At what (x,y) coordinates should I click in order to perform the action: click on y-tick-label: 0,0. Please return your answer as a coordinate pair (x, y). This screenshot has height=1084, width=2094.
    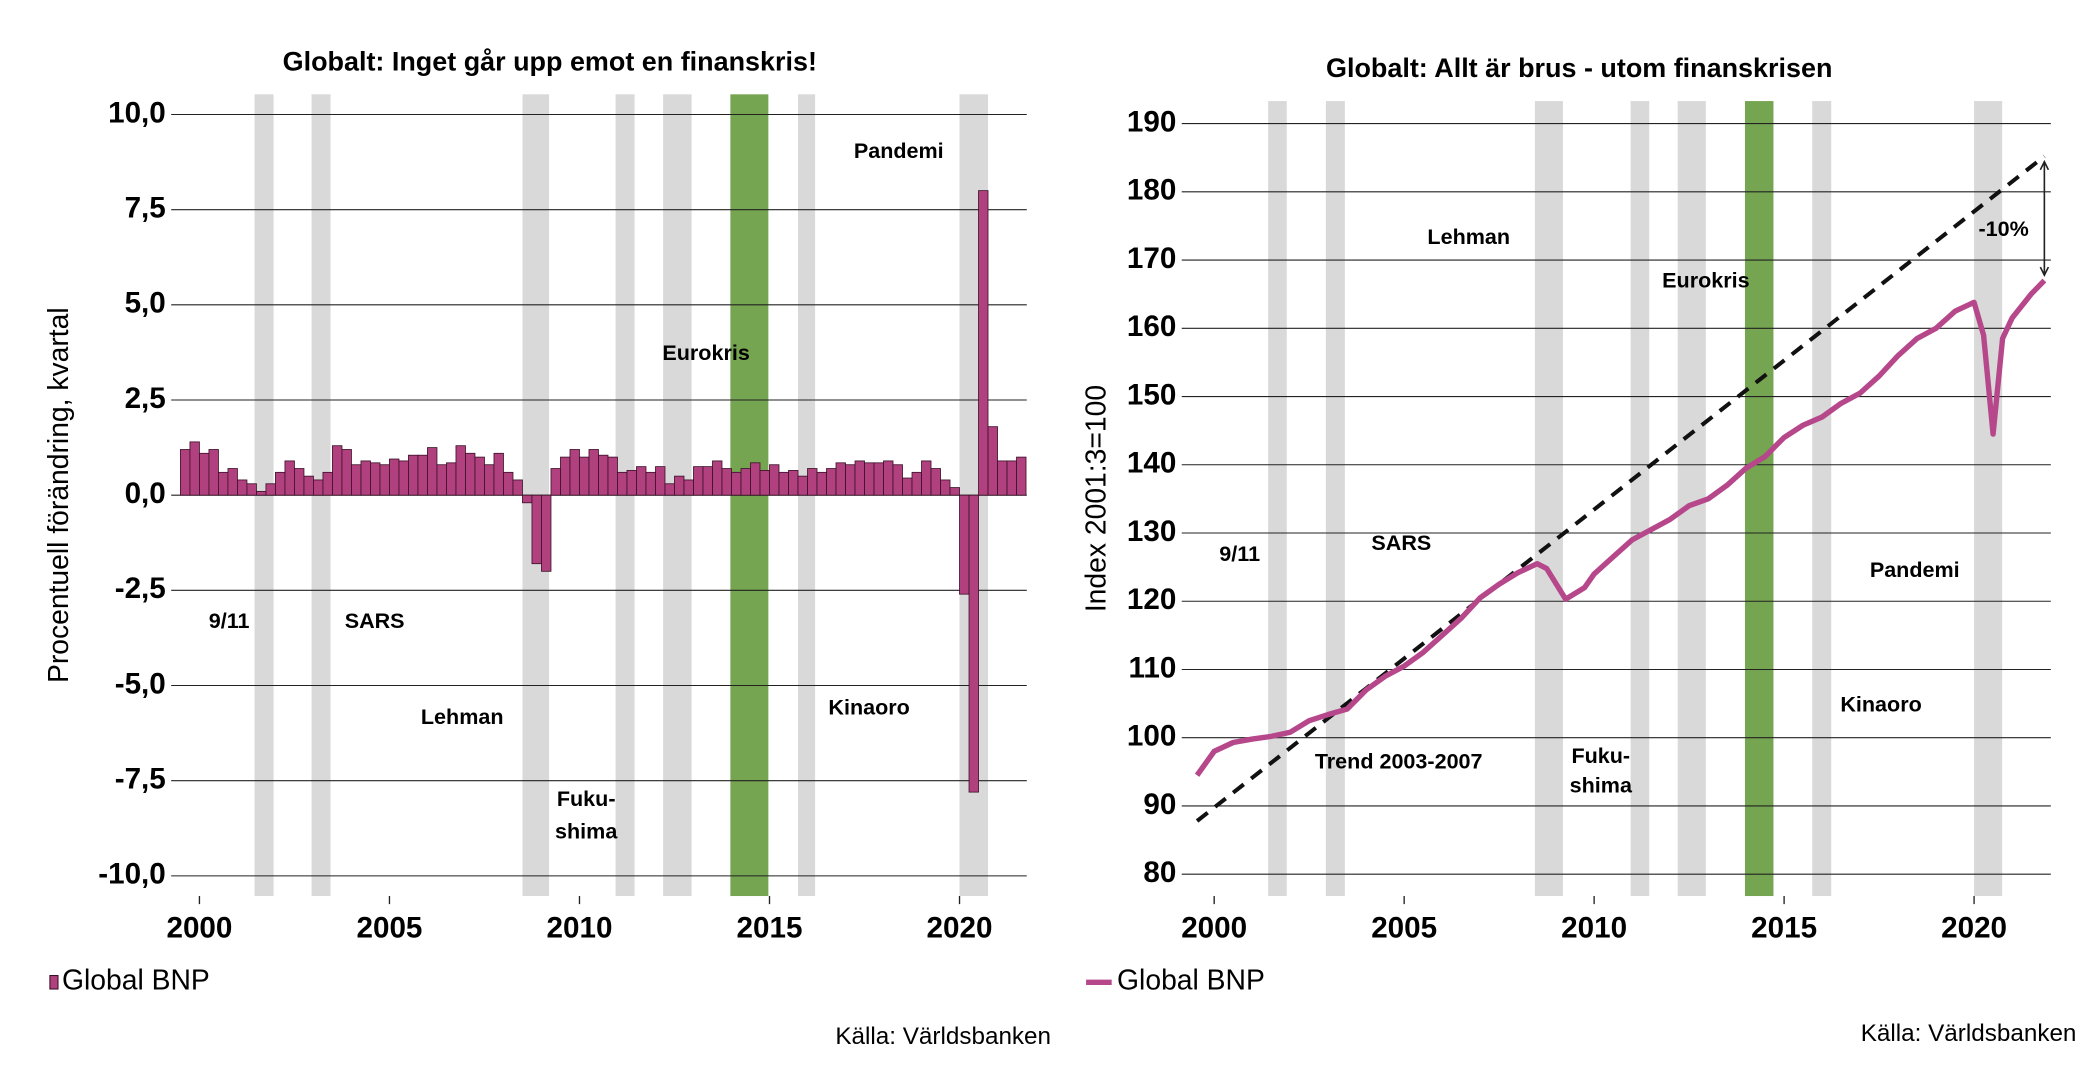
    Looking at the image, I should click on (145, 493).